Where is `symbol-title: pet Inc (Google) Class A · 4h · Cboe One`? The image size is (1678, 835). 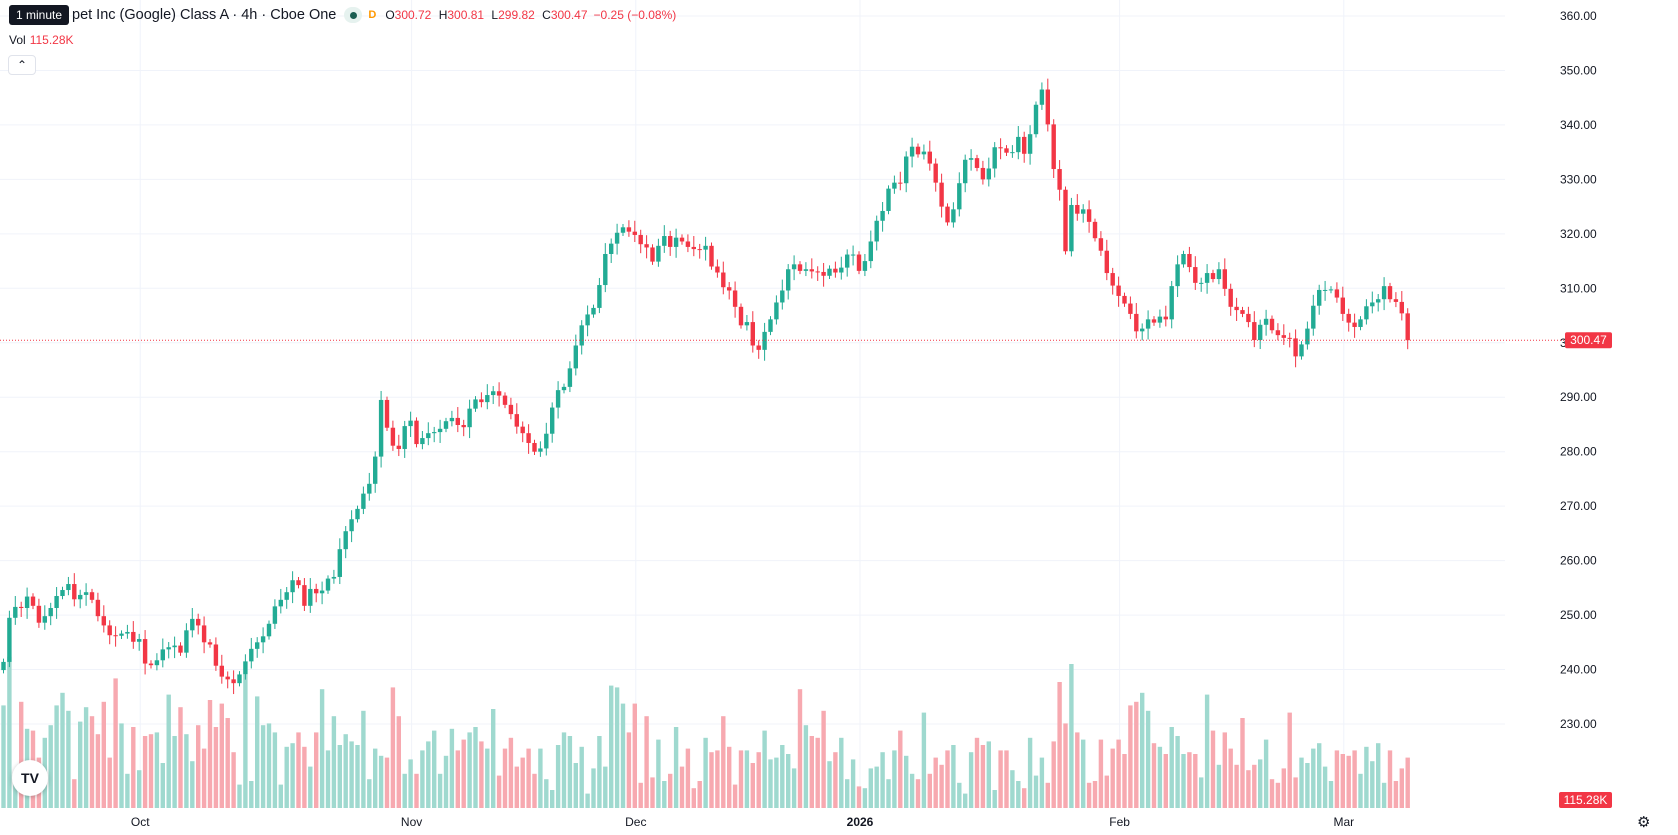 symbol-title: pet Inc (Google) Class A · 4h · Cboe One is located at coordinates (204, 15).